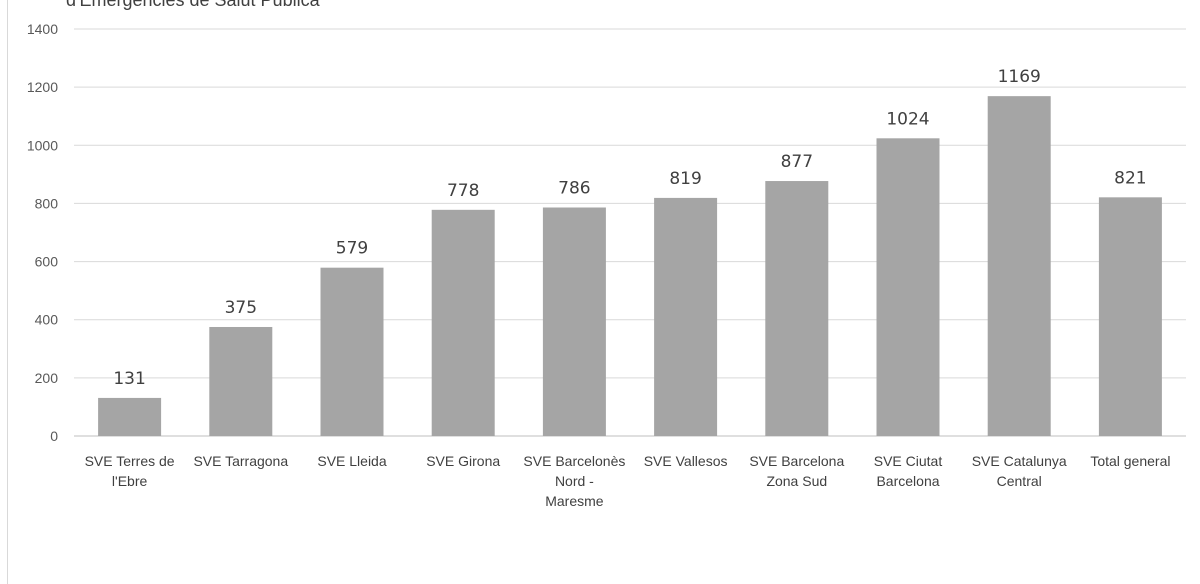 The width and height of the screenshot is (1200, 584). I want to click on x-category-label: Zona Sud, so click(796, 481).